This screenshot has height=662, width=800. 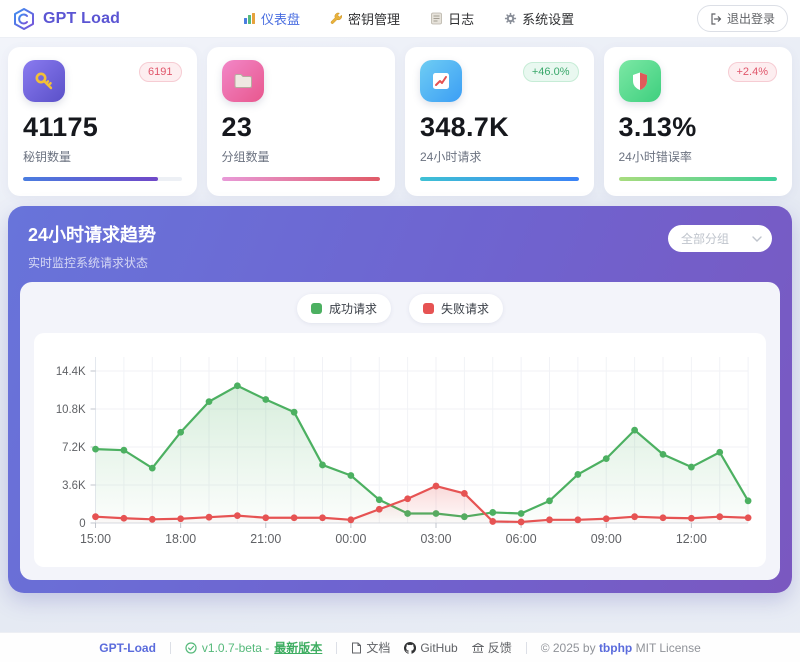 What do you see at coordinates (242, 81) in the screenshot?
I see `folder-icon` at bounding box center [242, 81].